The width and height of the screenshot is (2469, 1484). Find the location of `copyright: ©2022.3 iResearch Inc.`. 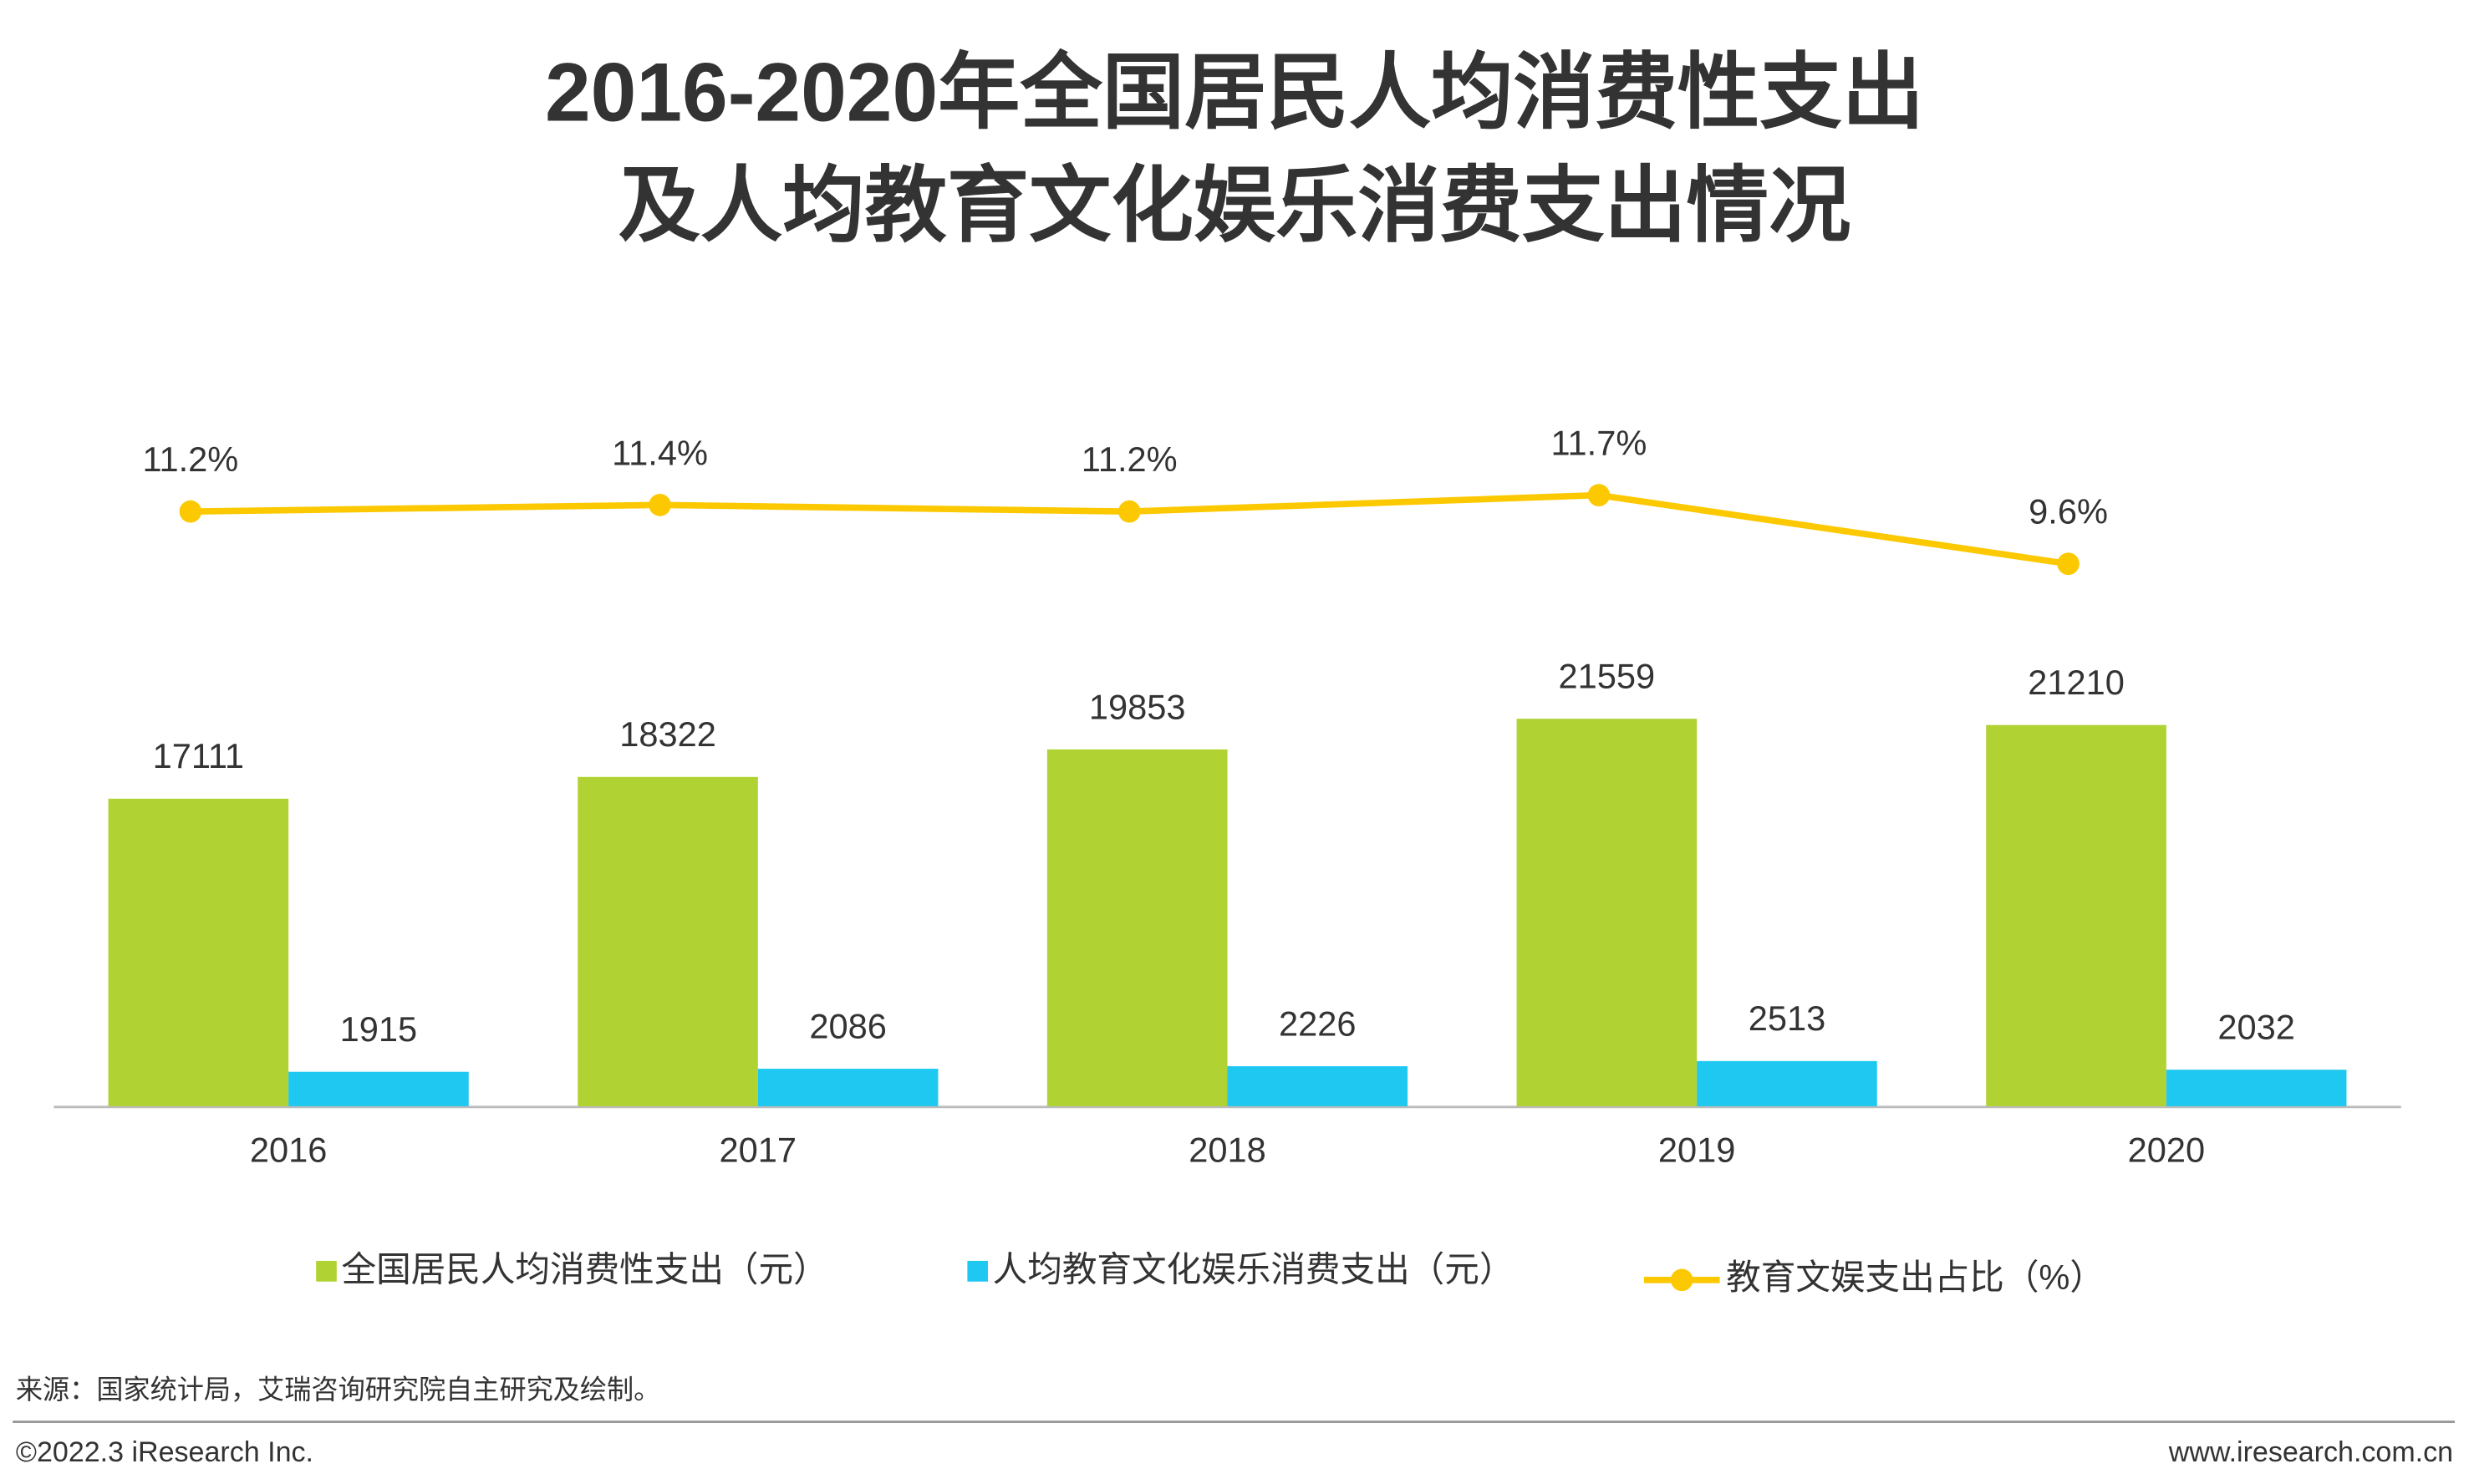

copyright: ©2022.3 iResearch Inc. is located at coordinates (164, 1452).